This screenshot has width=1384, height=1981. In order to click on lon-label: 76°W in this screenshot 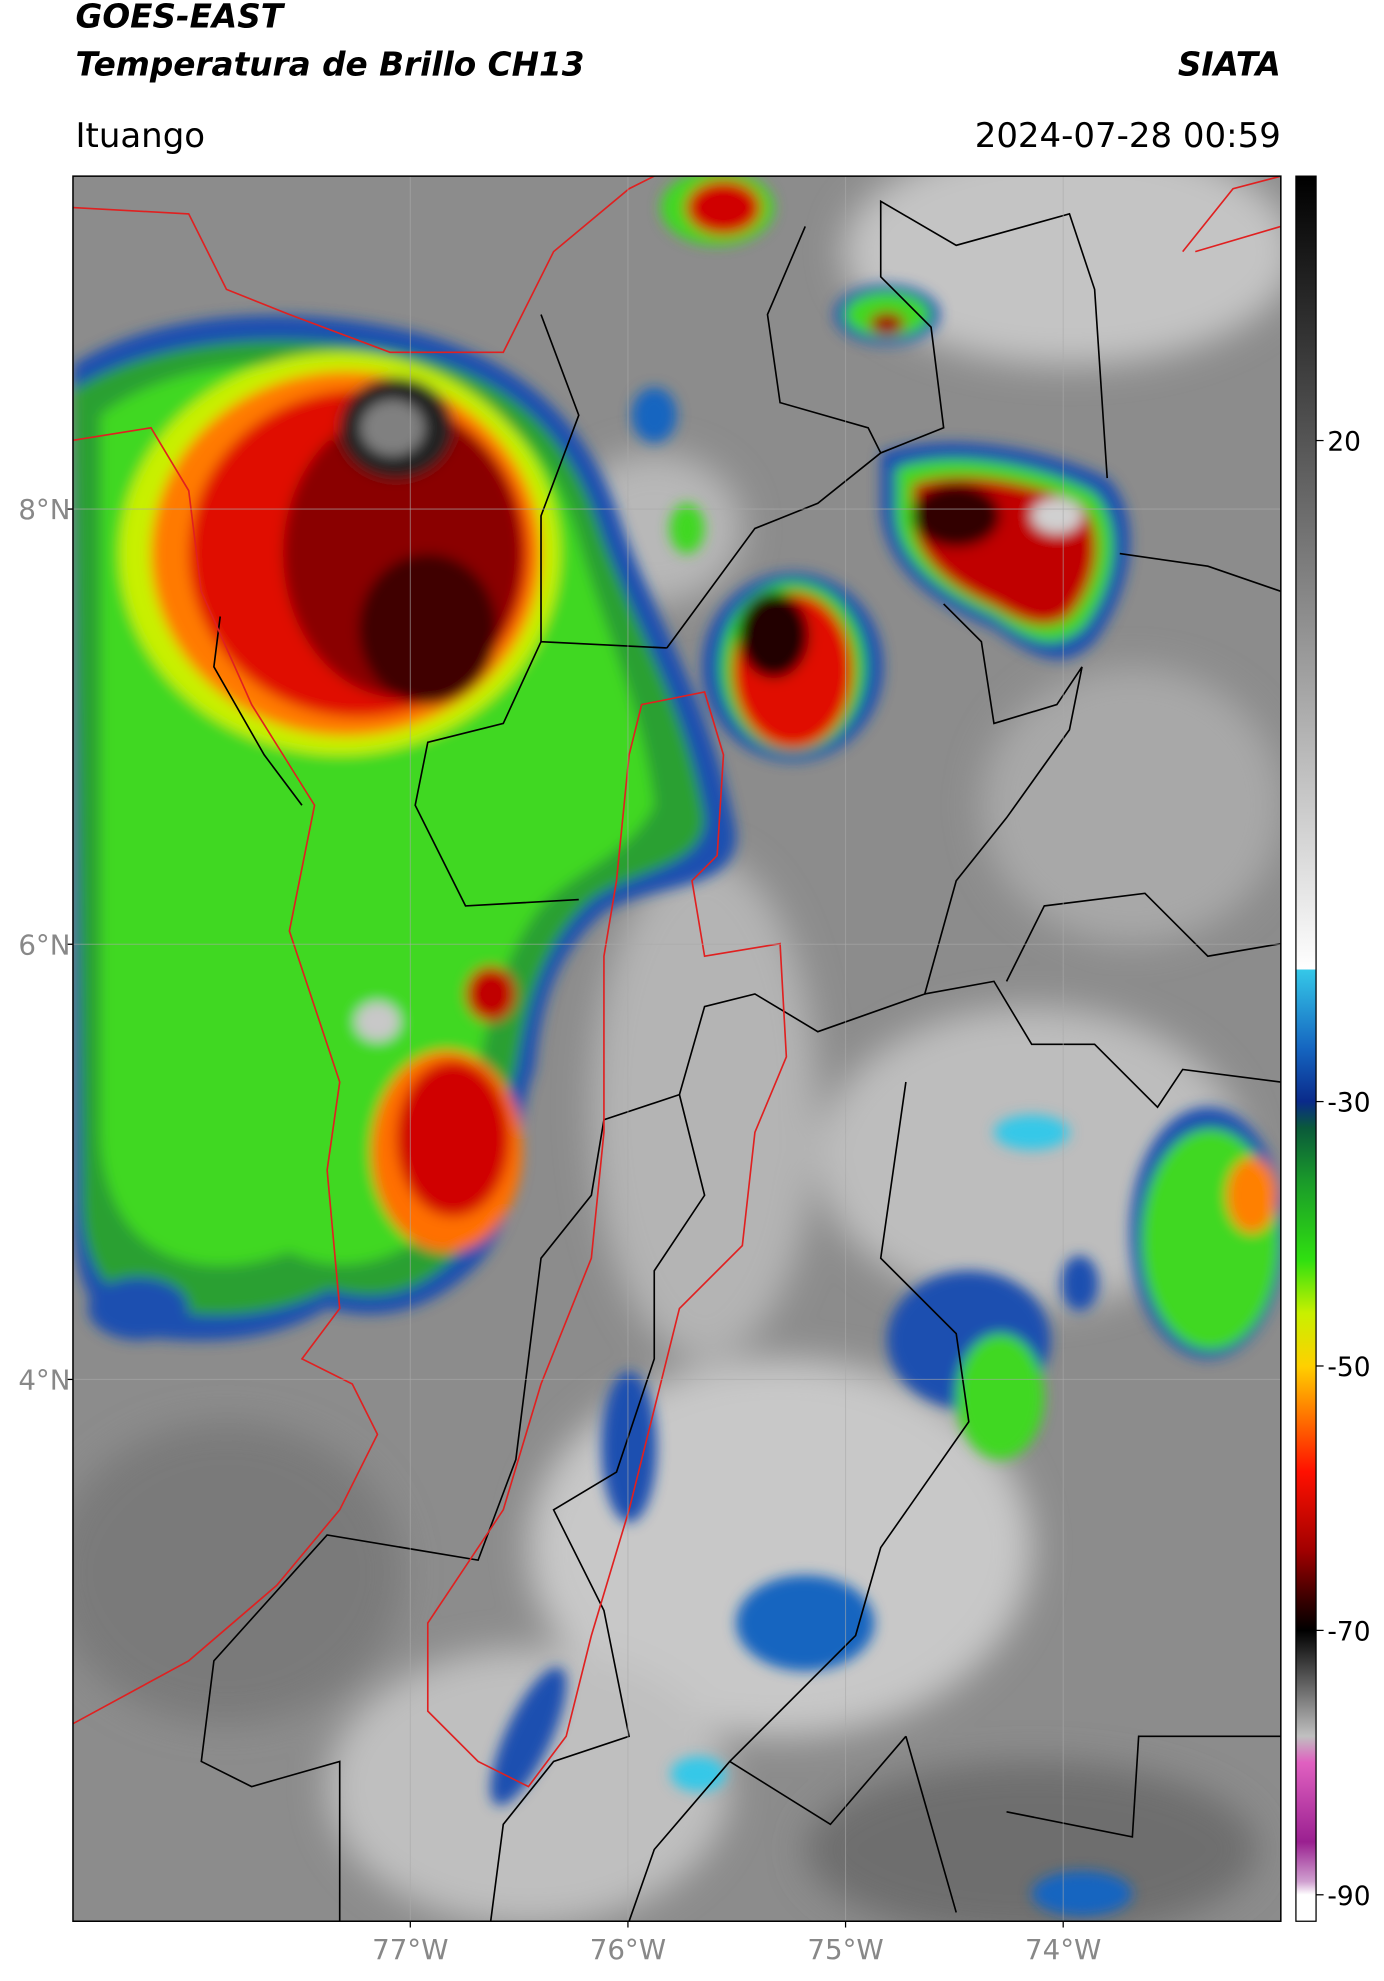, I will do `click(628, 1949)`.